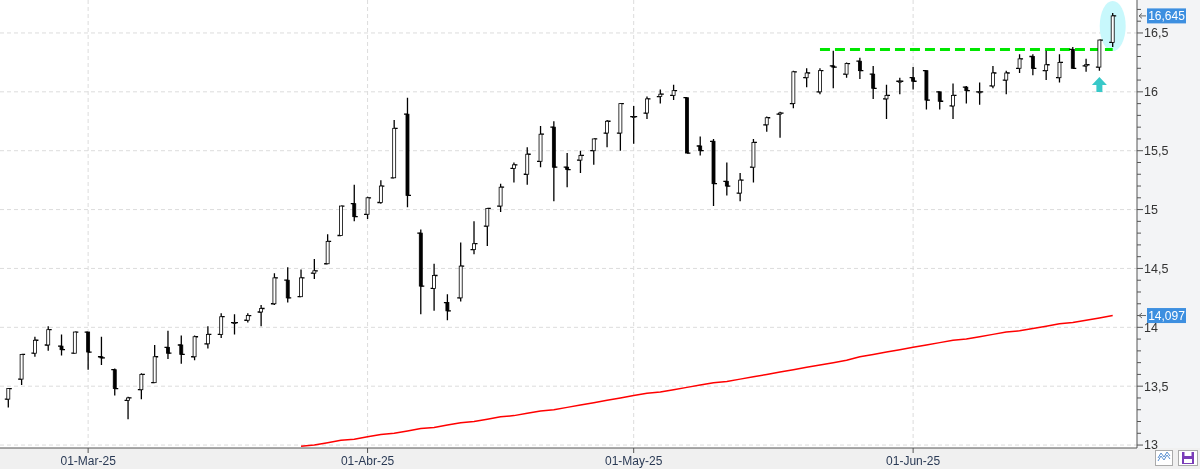 Image resolution: width=1200 pixels, height=469 pixels. Describe the element at coordinates (1151, 209) in the screenshot. I see `y-tick-label: 15` at that location.